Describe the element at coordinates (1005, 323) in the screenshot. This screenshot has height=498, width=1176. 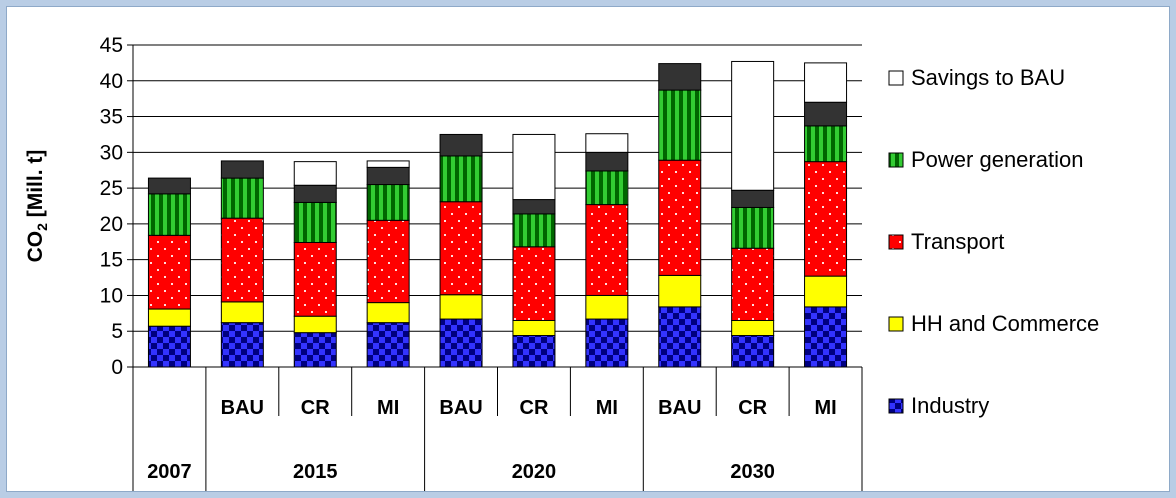
I see `legend-label: HH and Commerce` at that location.